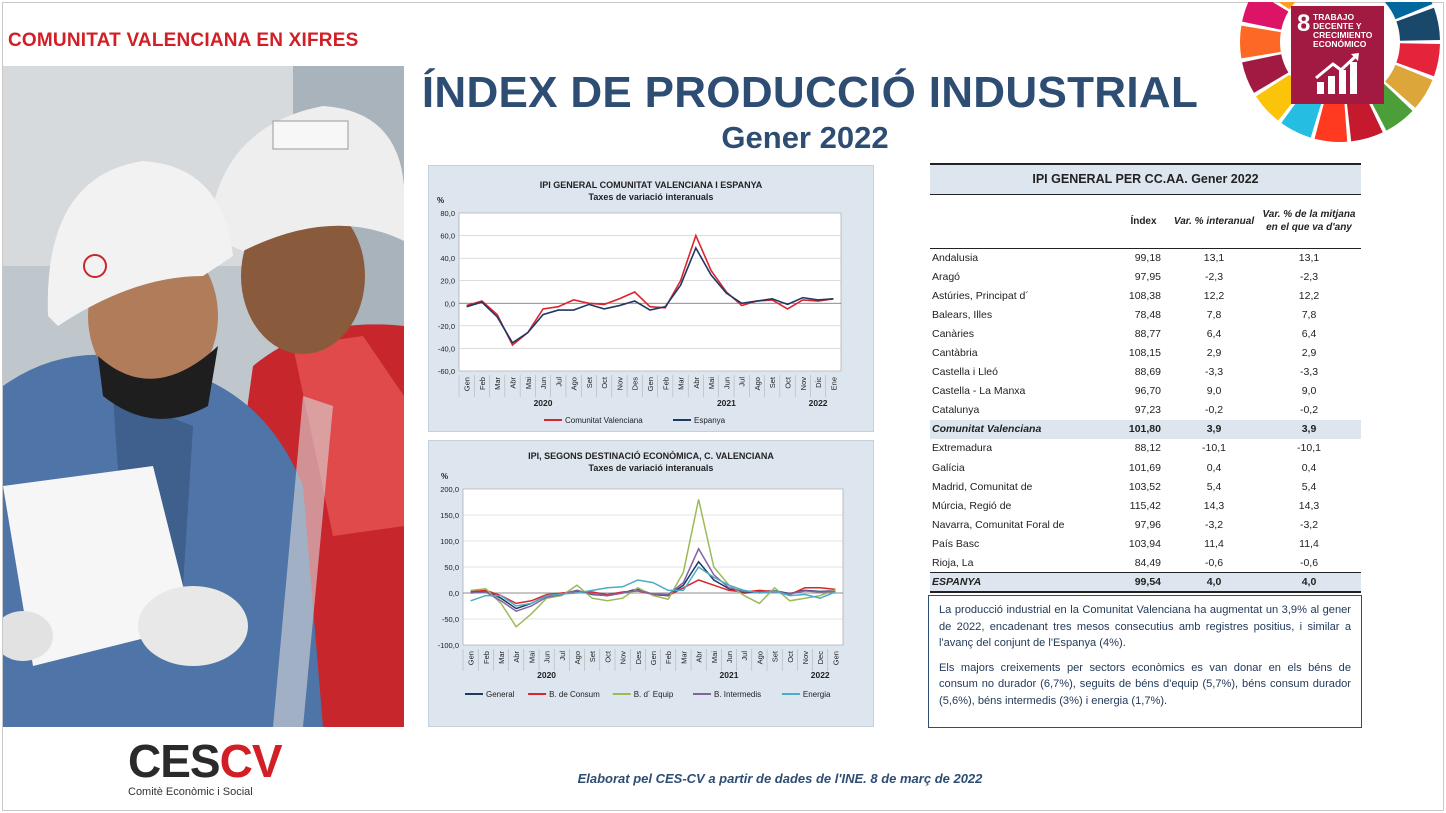 The height and width of the screenshot is (813, 1446). I want to click on y-tick-label: 40,0, so click(447, 258).